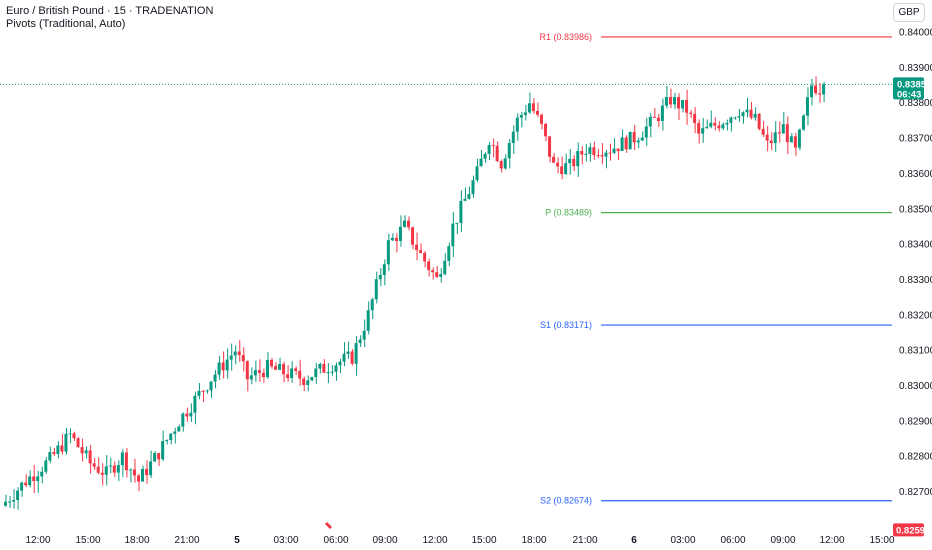 The height and width of the screenshot is (550, 932). I want to click on y-tick-label: 0.83700, so click(915, 139).